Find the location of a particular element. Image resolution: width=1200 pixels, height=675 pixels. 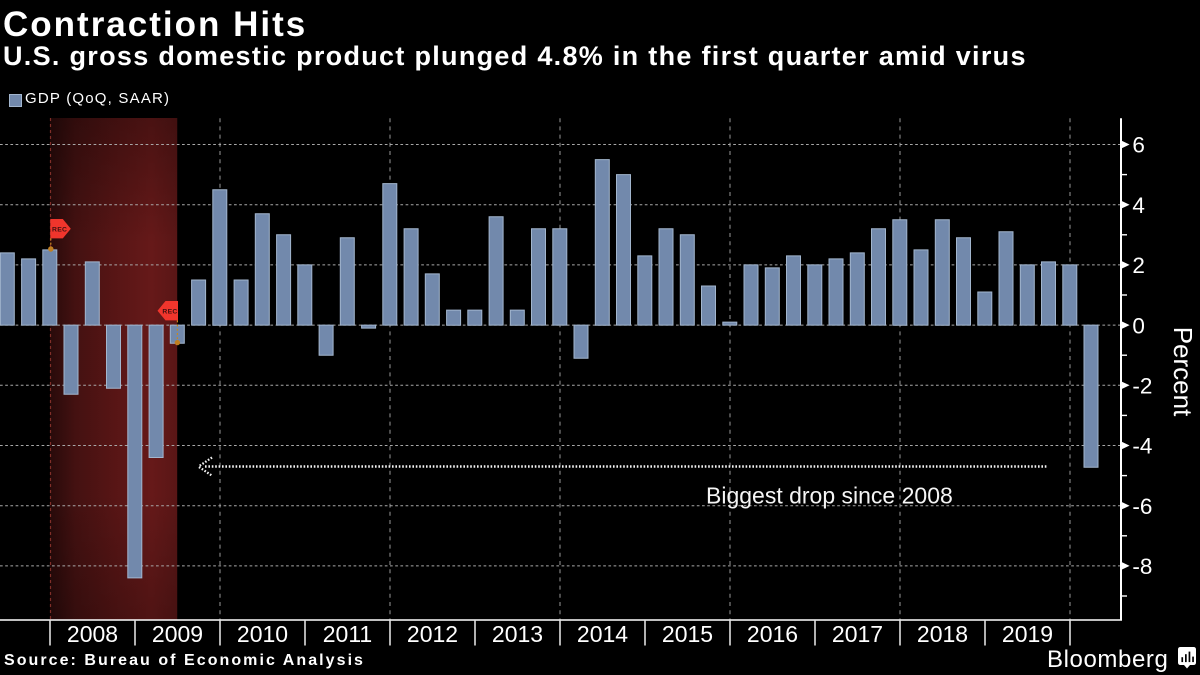

svg-text: -4 is located at coordinates (1142, 446).